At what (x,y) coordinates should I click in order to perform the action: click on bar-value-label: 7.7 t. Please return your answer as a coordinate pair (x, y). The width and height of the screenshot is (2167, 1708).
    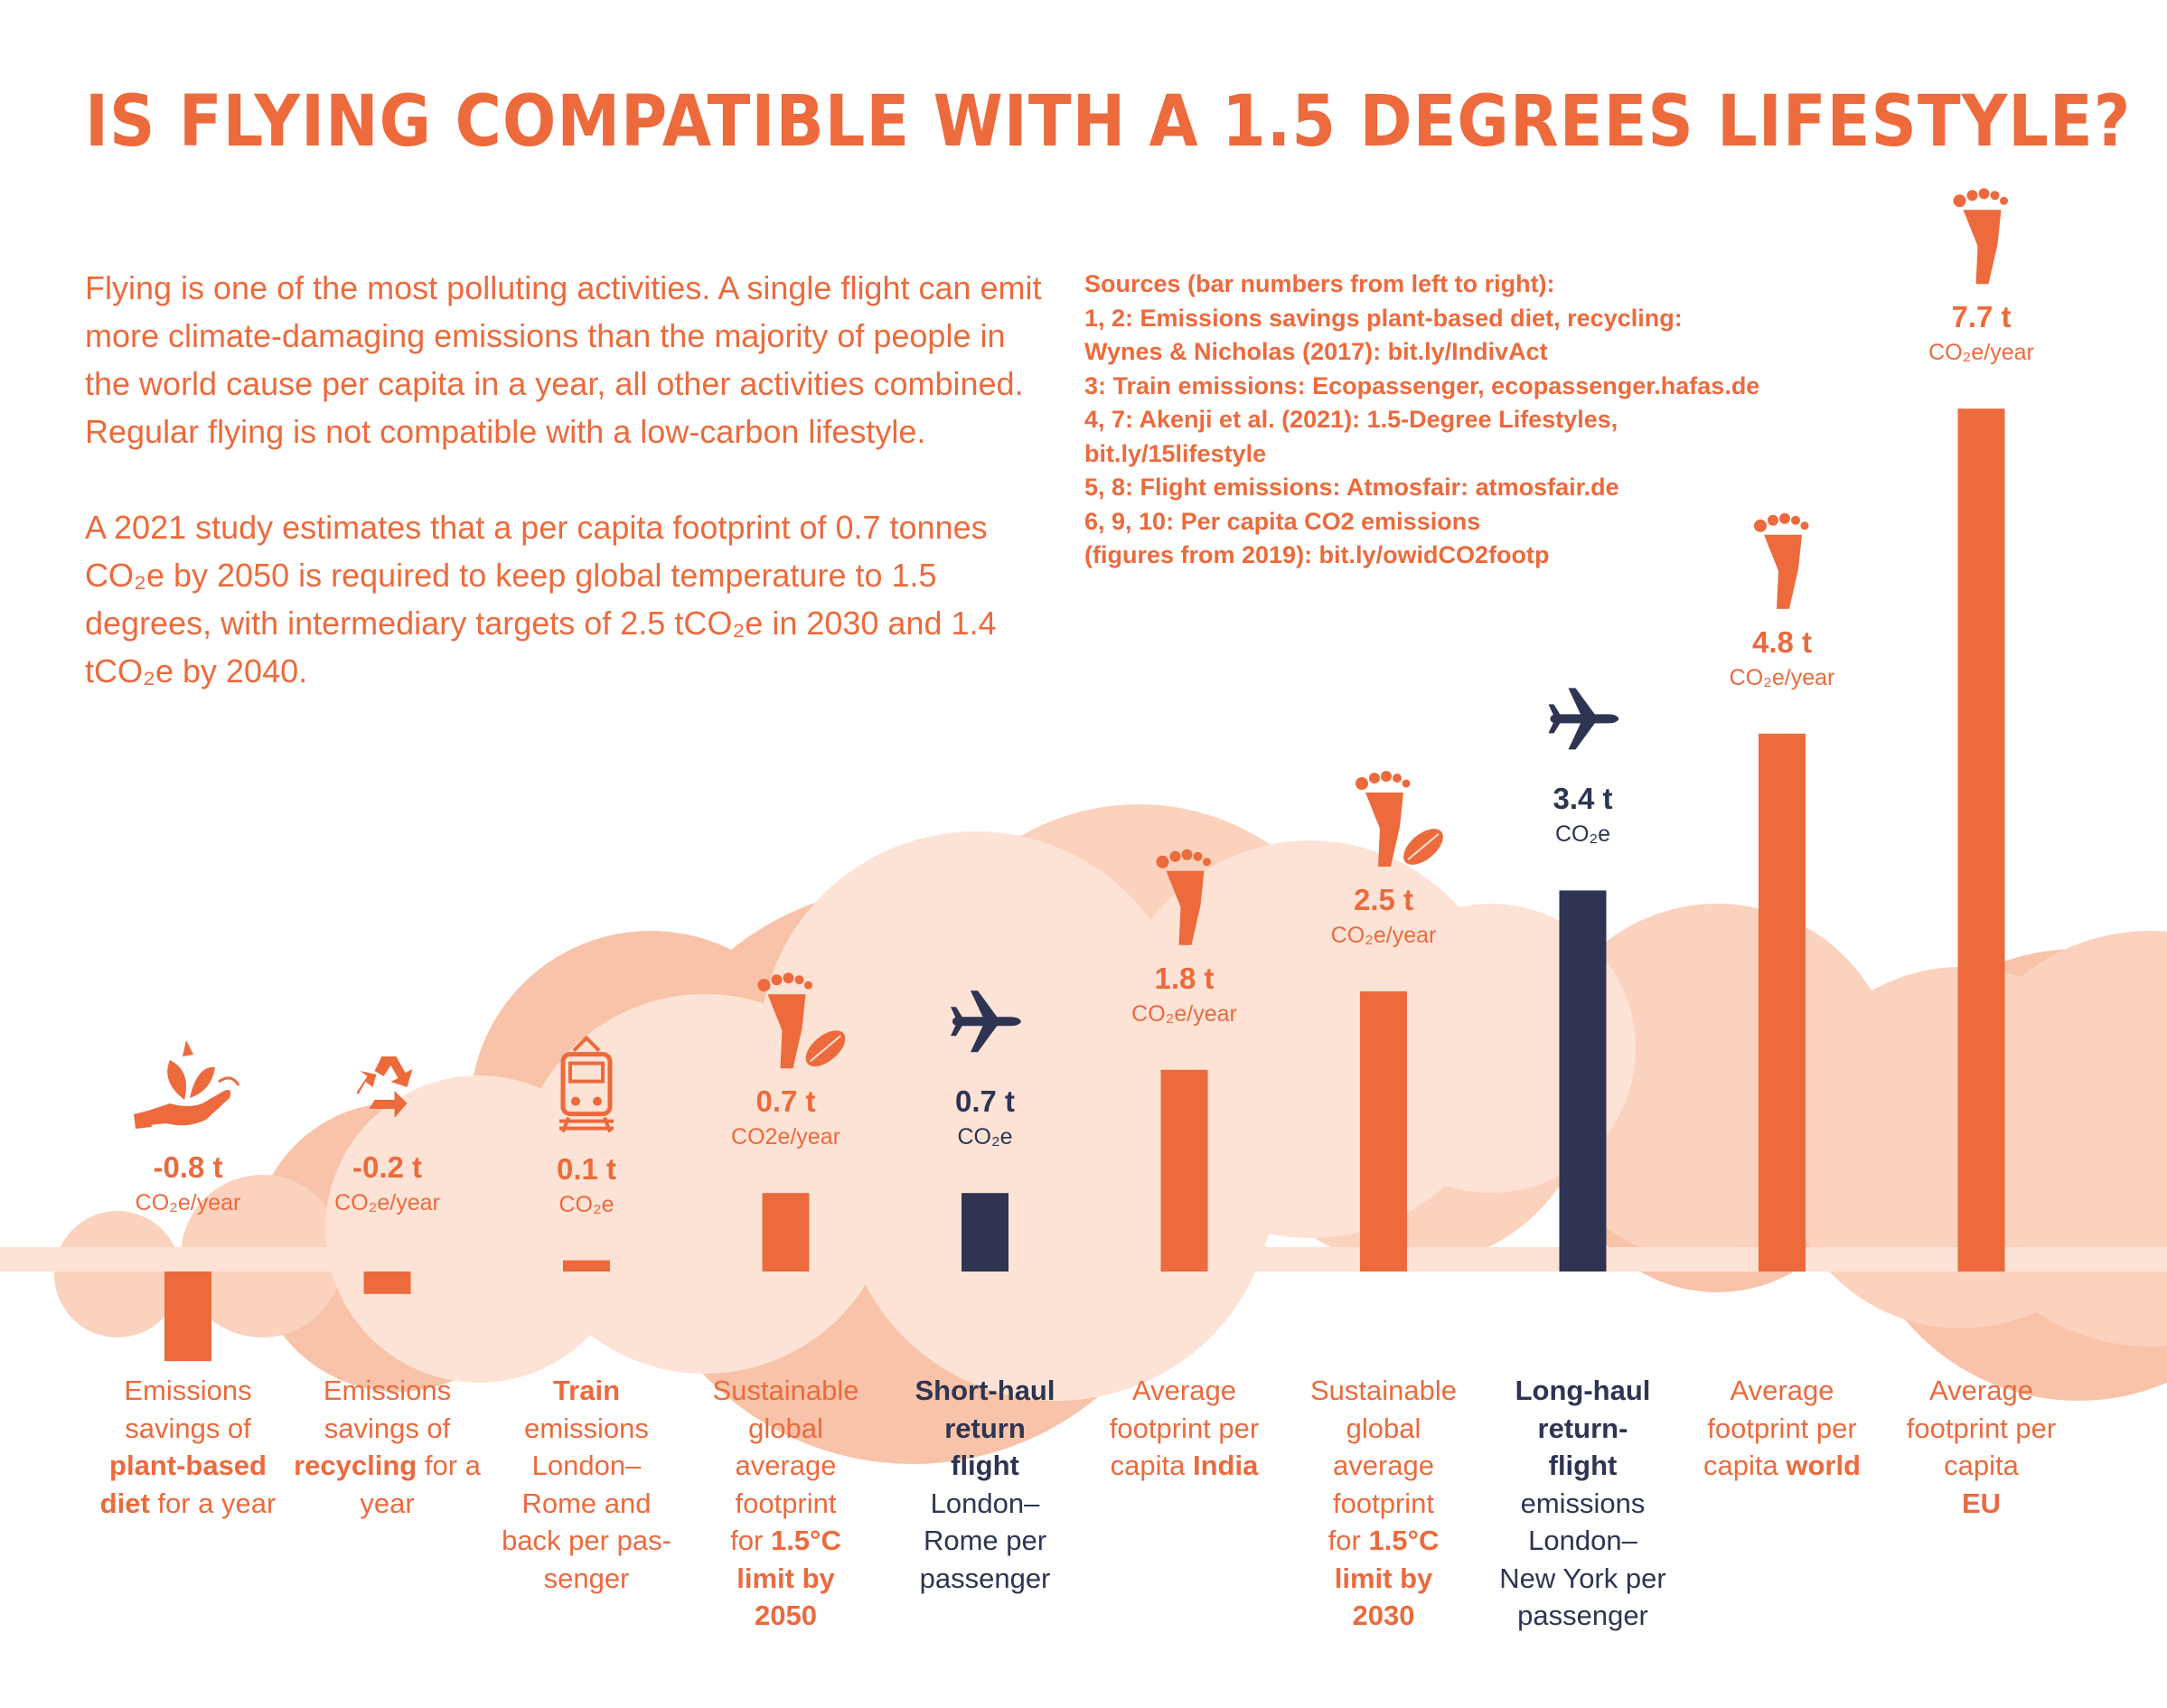
    Looking at the image, I should click on (1982, 317).